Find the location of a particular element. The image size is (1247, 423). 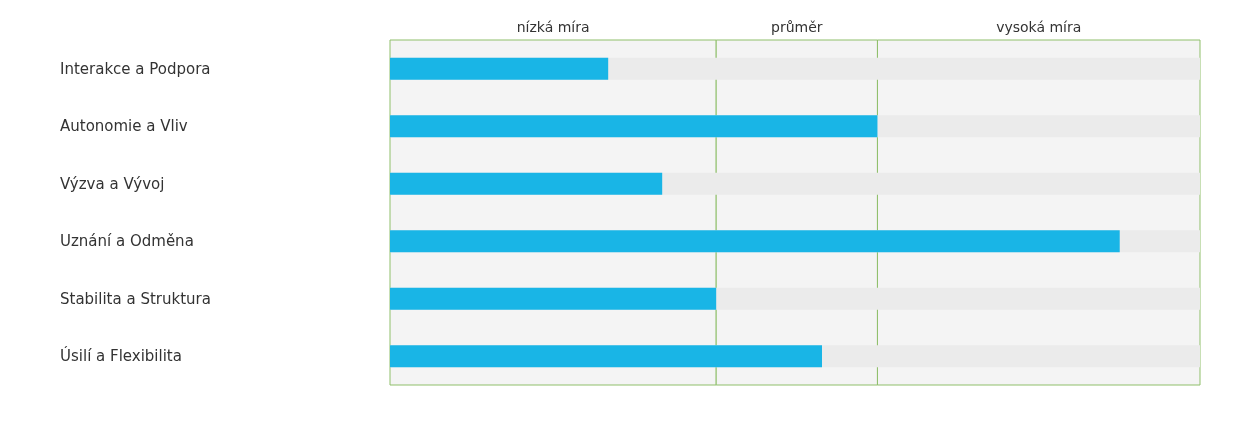

band-label: vysoká míra is located at coordinates (1039, 26).